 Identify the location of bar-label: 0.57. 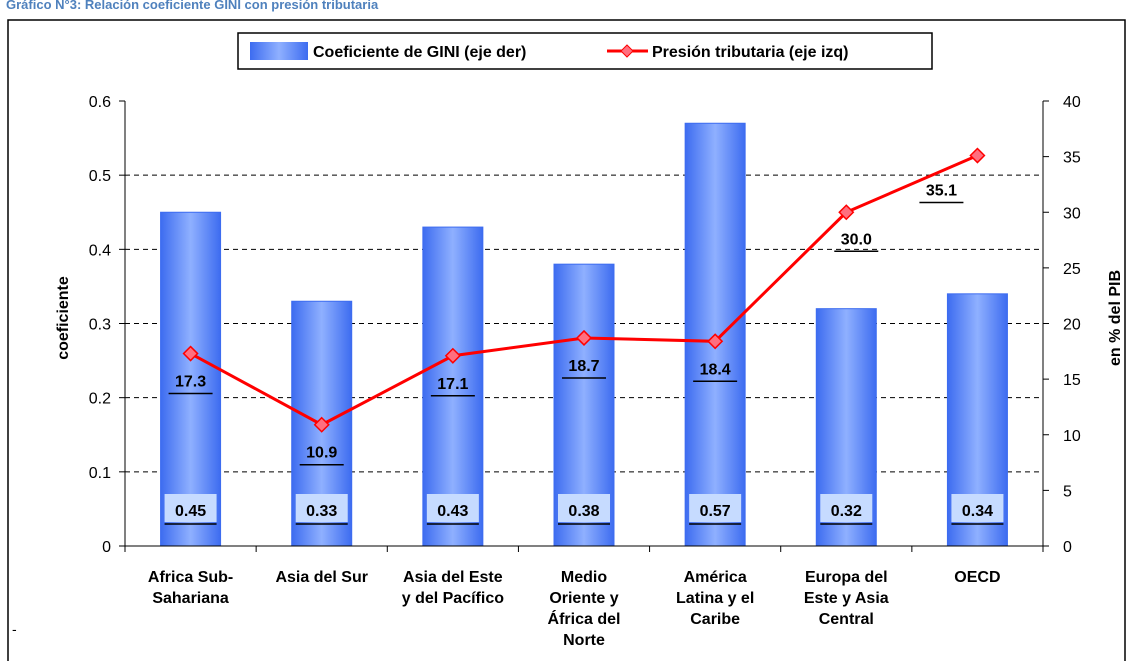
(715, 511).